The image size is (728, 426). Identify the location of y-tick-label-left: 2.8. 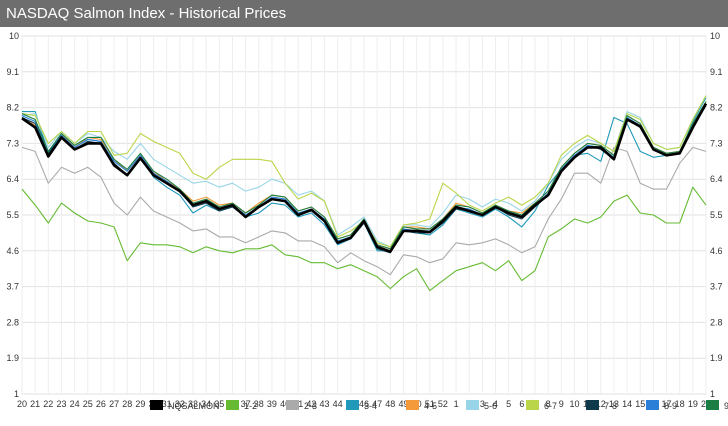
(12, 322).